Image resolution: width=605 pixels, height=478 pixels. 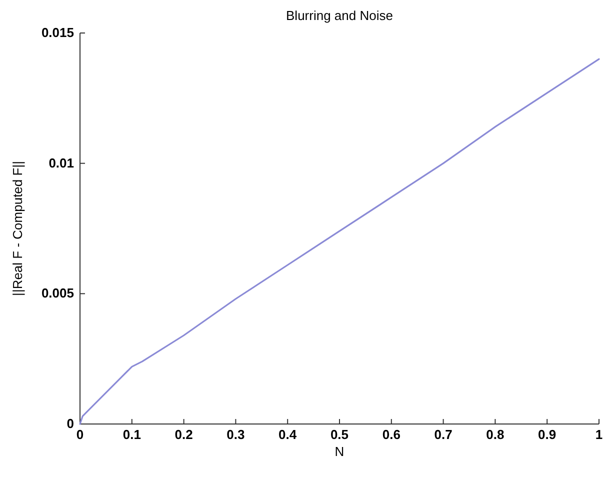 What do you see at coordinates (339, 451) in the screenshot?
I see `x-axis-title: N` at bounding box center [339, 451].